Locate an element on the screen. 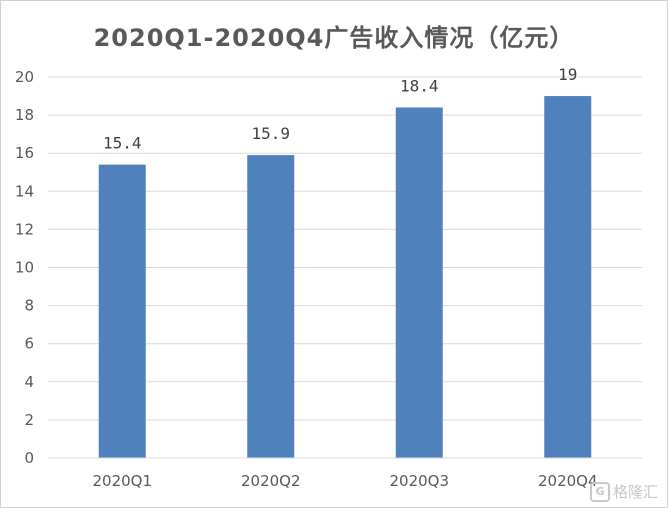  bar-2020Q3 is located at coordinates (419, 282).